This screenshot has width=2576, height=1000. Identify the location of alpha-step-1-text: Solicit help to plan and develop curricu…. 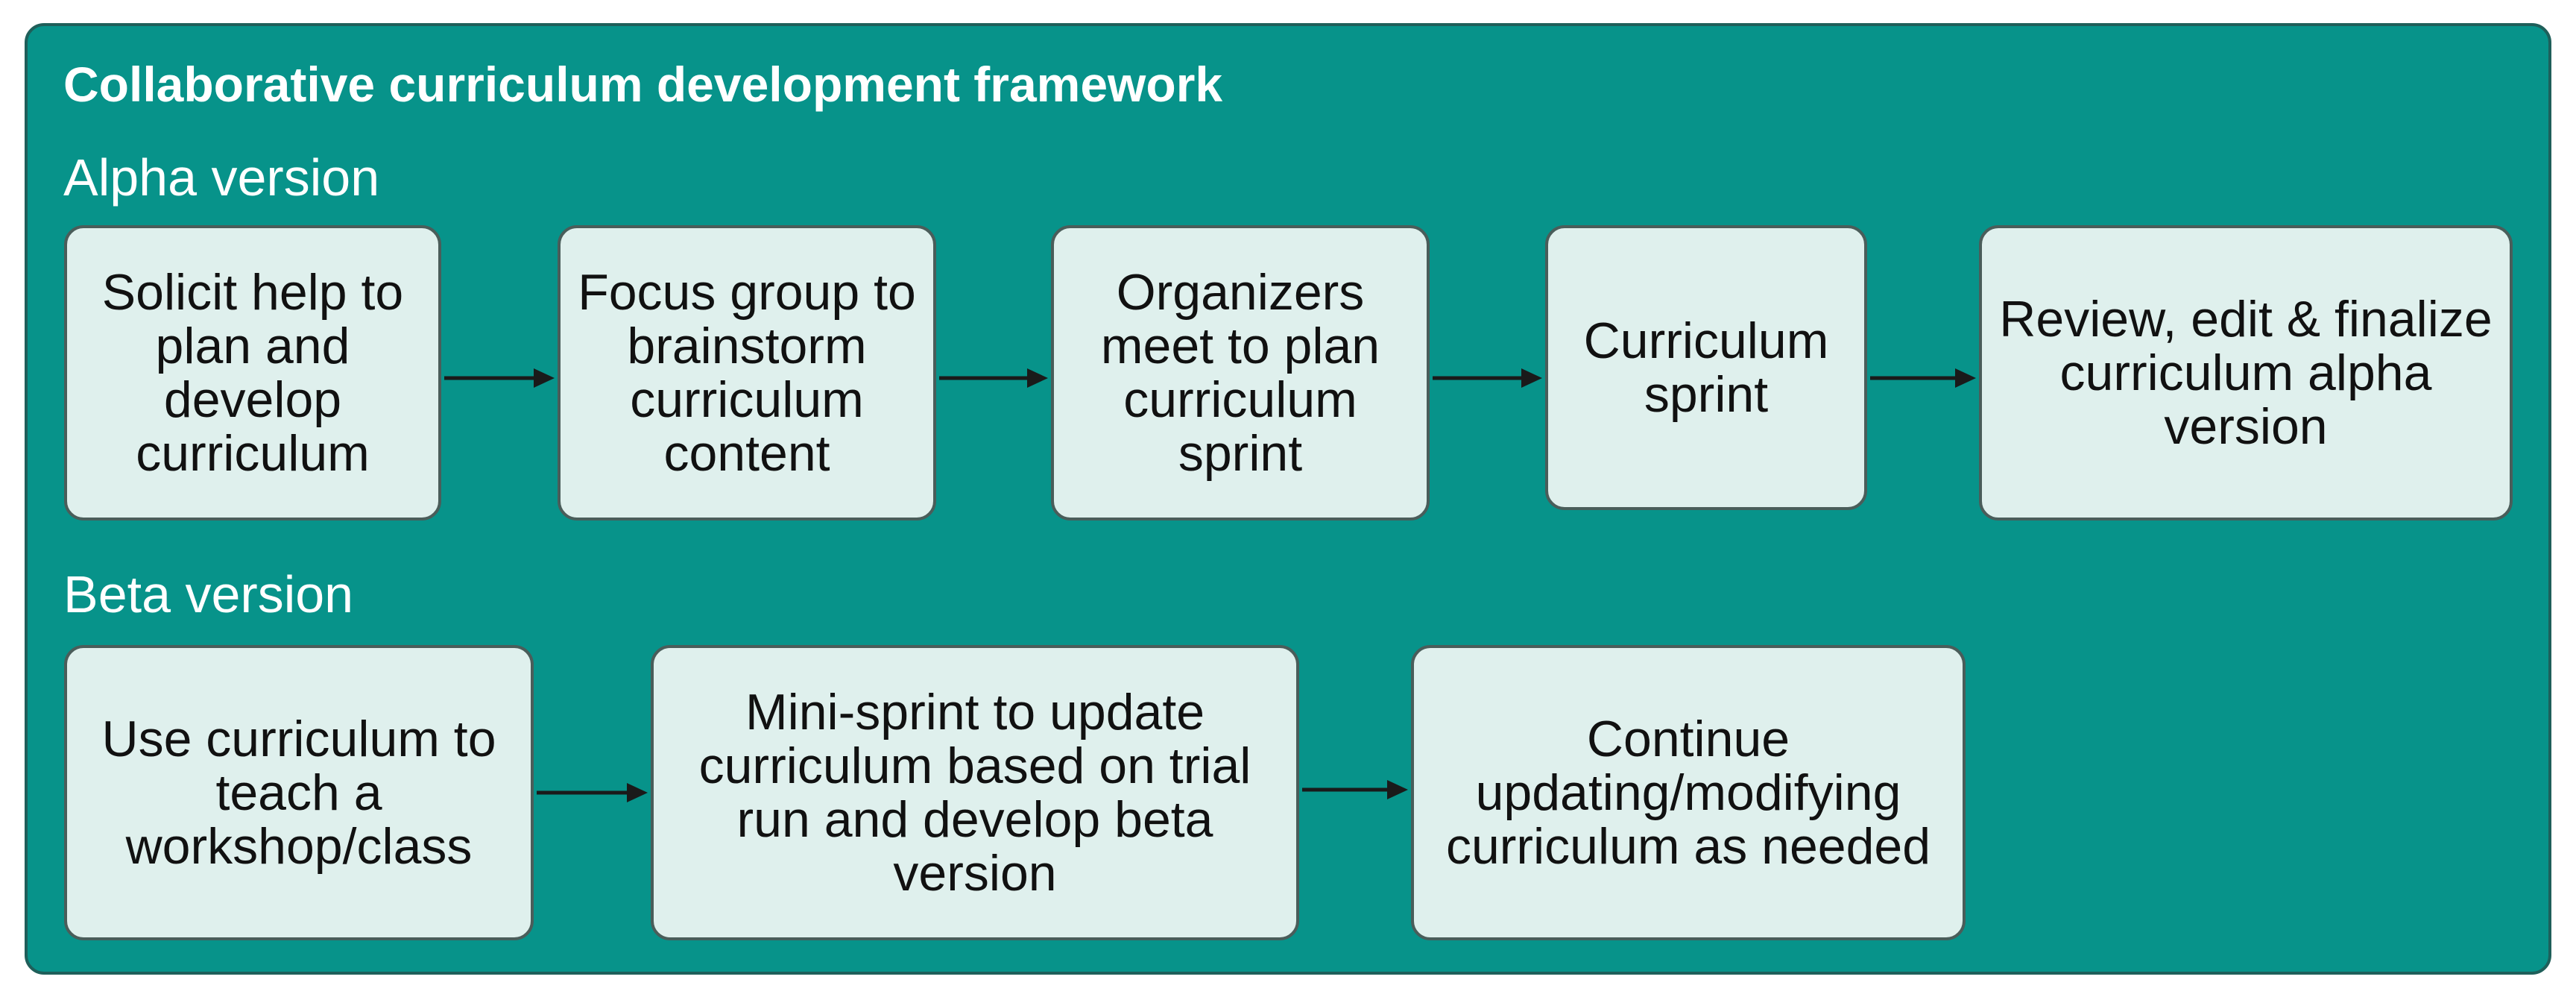
(252, 373).